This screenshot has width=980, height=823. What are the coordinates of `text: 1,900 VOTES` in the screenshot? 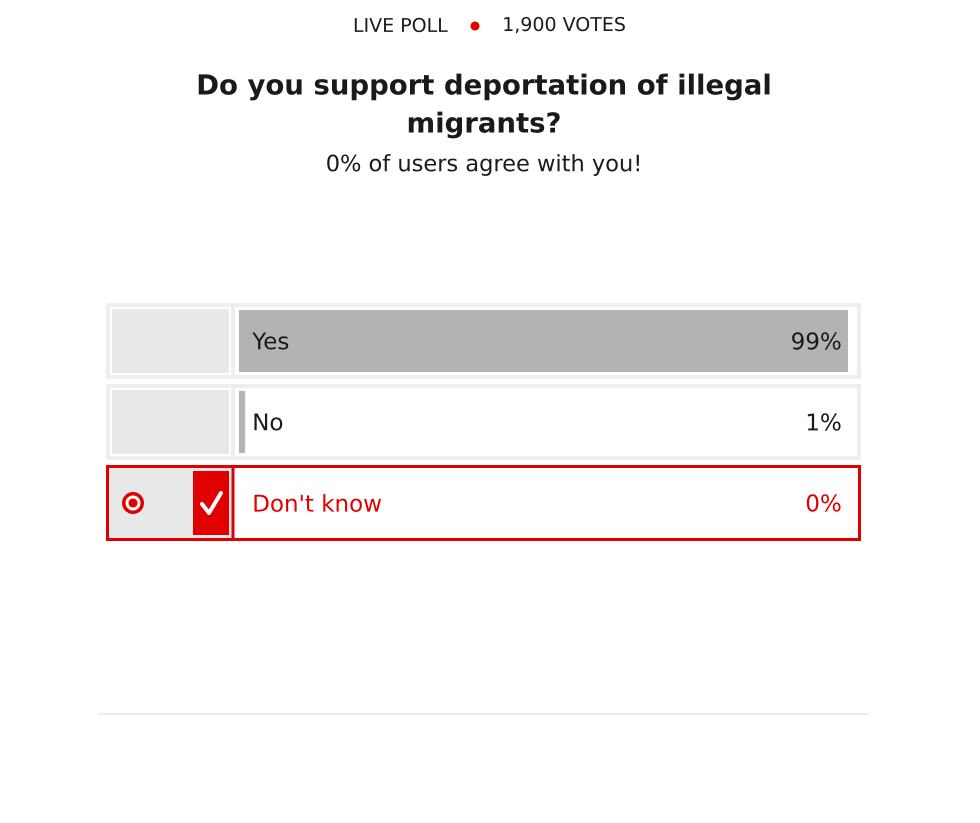 It's located at (564, 25).